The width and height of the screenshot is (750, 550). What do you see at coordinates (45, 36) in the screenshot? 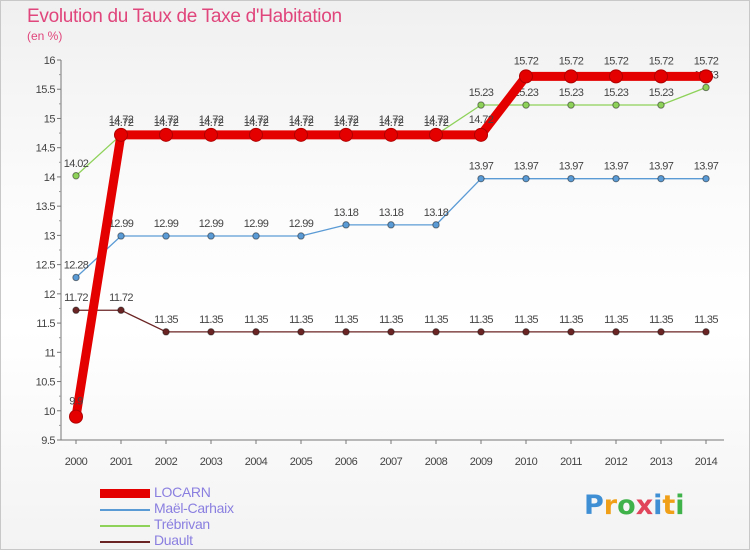
I see `chart-unit-label: (en %)` at bounding box center [45, 36].